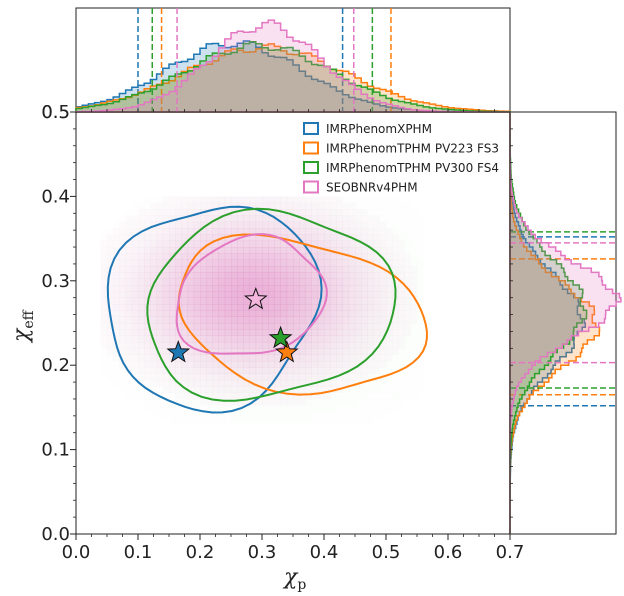 This screenshot has width=624, height=596. What do you see at coordinates (255, 298) in the screenshot?
I see `star-seobnrv4phm` at bounding box center [255, 298].